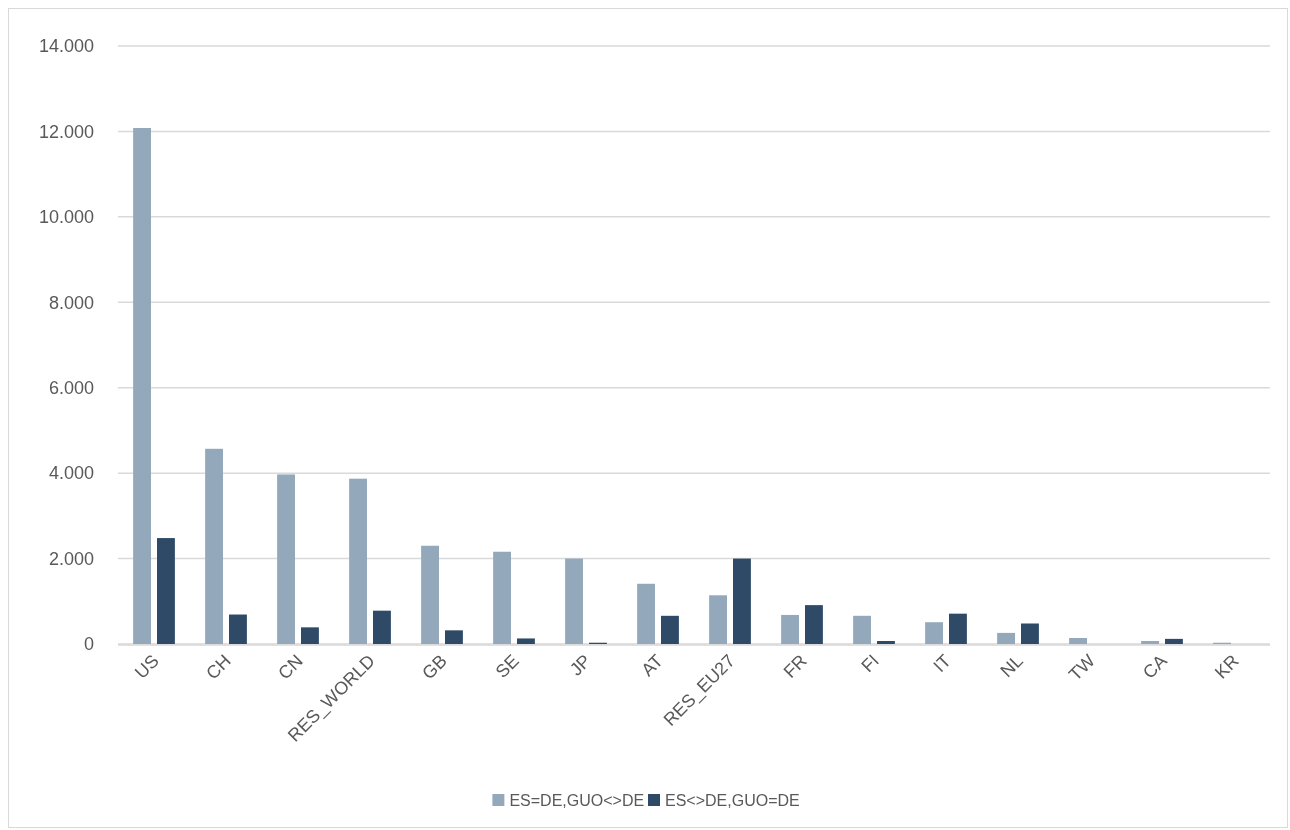  Describe the element at coordinates (66, 217) in the screenshot. I see `y-tick-label: 10.000` at that location.